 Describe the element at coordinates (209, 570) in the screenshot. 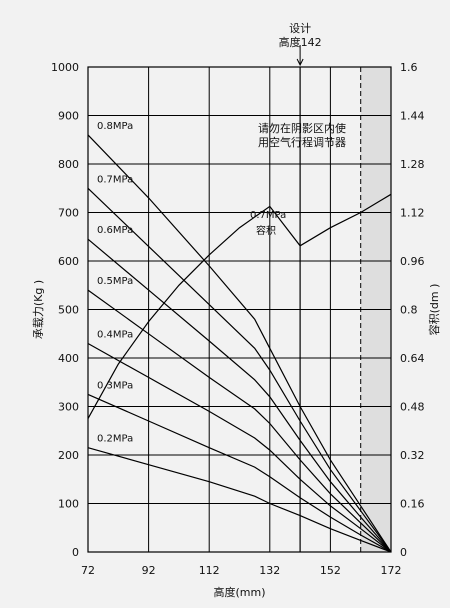

I see `x-tick-label: 112` at that location.